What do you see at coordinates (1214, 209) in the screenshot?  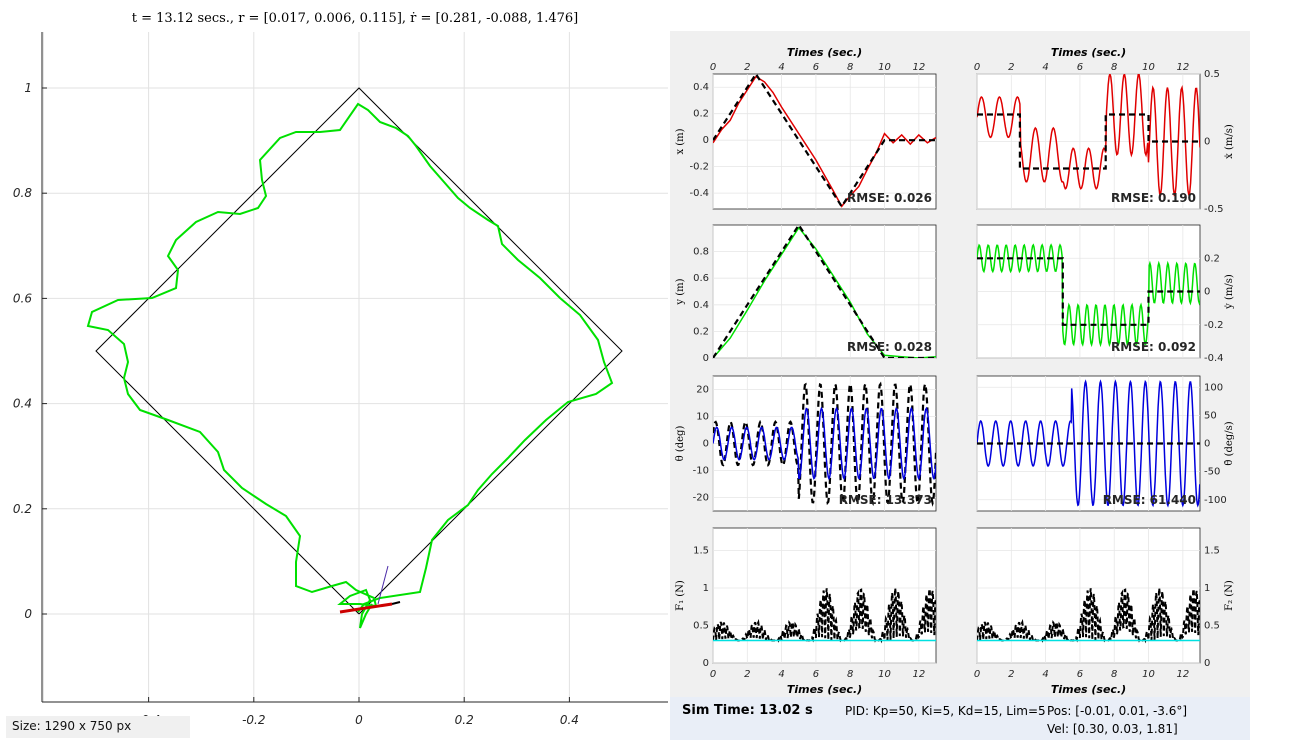 I see `y-tick-label: -0.5` at bounding box center [1214, 209].